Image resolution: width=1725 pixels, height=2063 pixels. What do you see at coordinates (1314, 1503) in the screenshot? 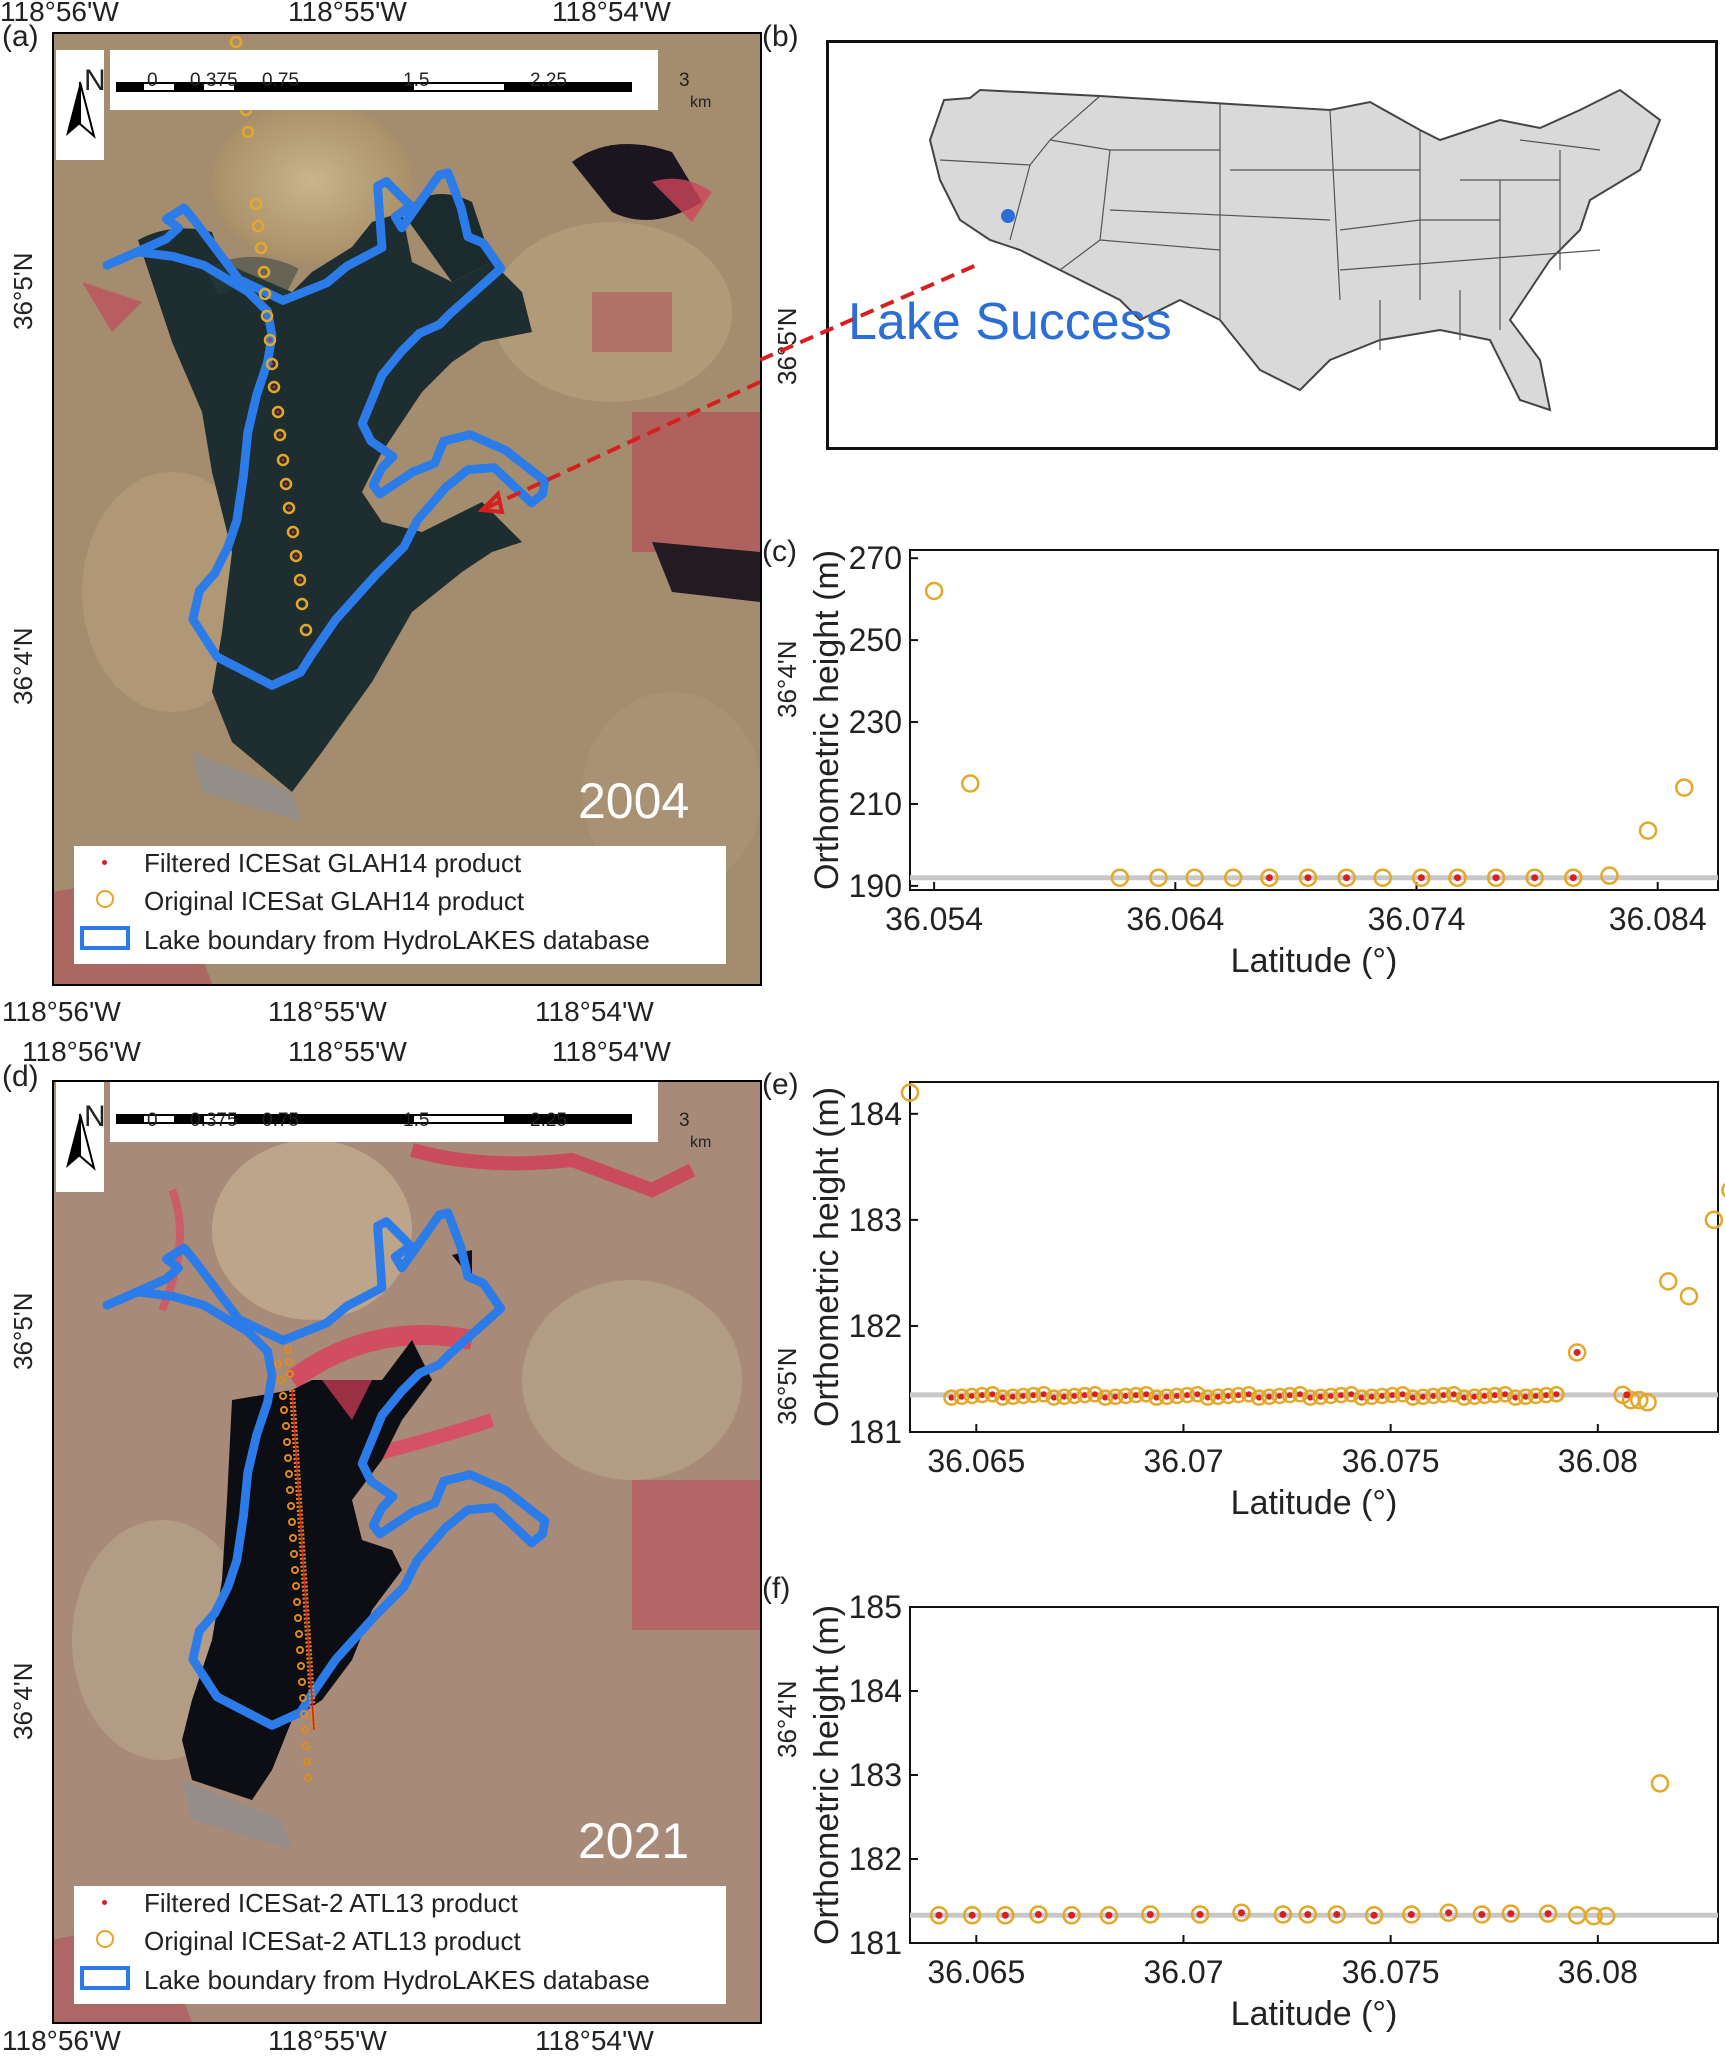
I see `x-axis-label: Latitude (°)` at bounding box center [1314, 1503].